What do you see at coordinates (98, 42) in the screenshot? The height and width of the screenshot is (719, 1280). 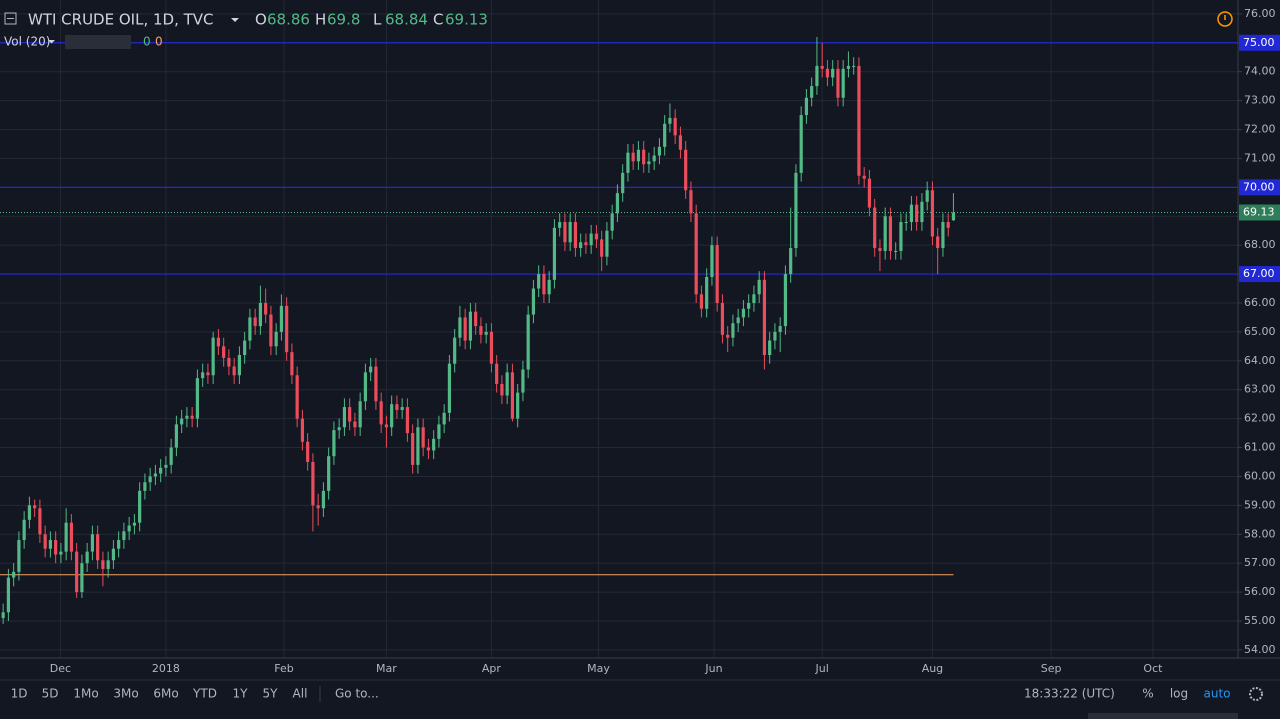 I see `indicator-controls` at bounding box center [98, 42].